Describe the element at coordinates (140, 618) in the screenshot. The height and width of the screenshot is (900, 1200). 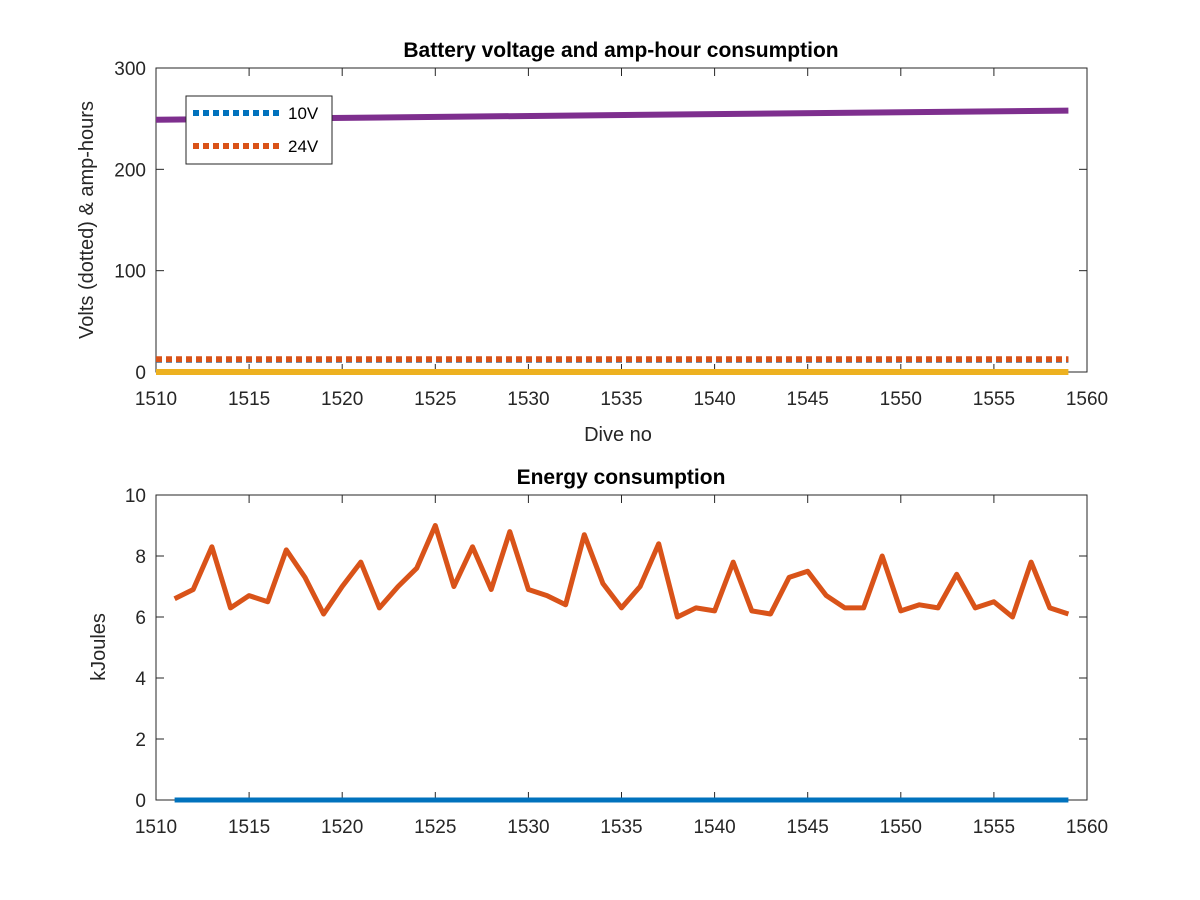
I see `y-tick-label: 6` at that location.